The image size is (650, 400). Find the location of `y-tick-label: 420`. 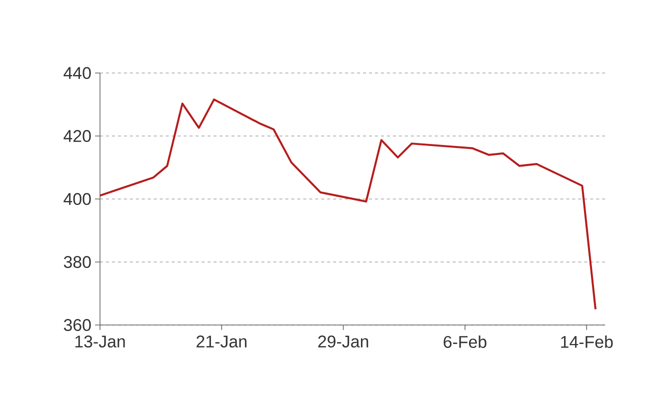

y-tick-label: 420 is located at coordinates (77, 136).